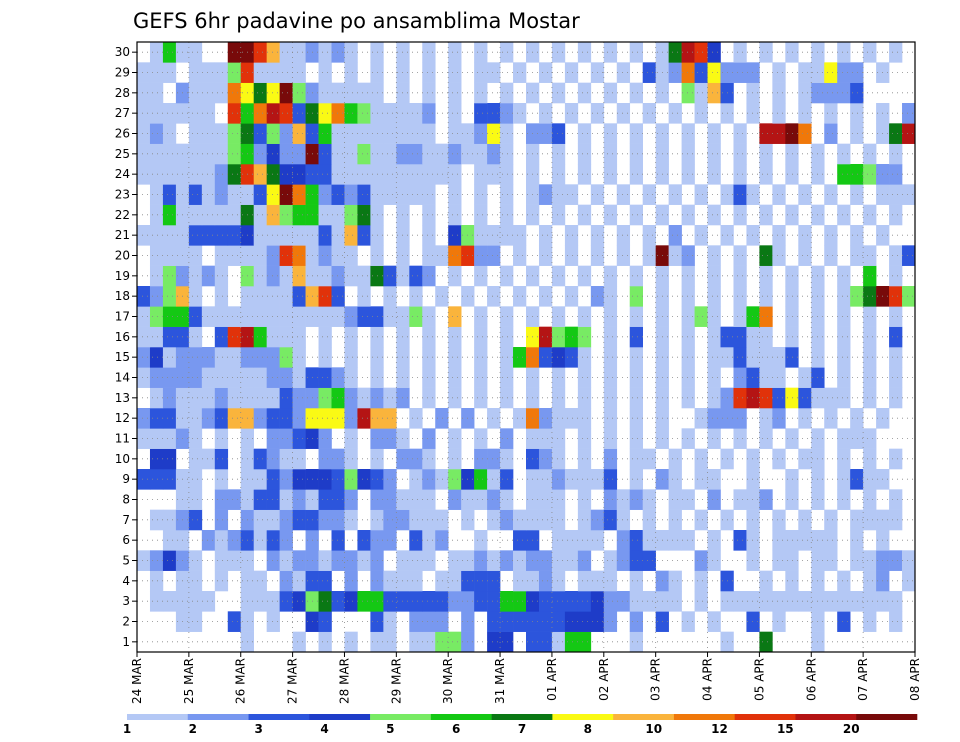 This screenshot has width=960, height=742. Describe the element at coordinates (127, 729) in the screenshot. I see `colorbar-label: 1` at that location.